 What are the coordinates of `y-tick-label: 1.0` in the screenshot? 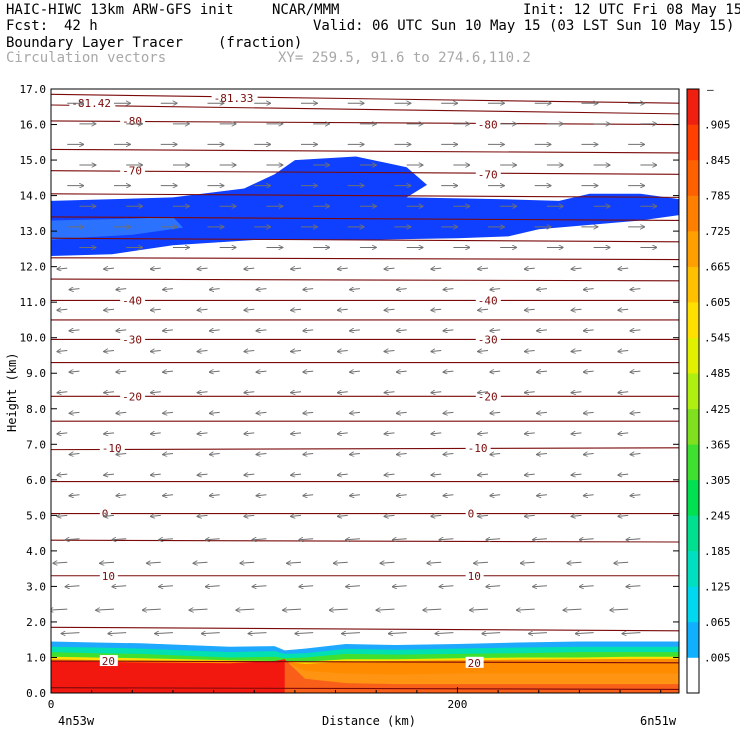 It's located at (36, 657).